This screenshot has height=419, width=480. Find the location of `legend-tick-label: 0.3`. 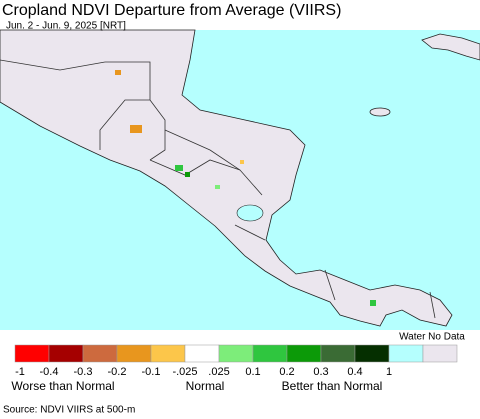

legend-tick-label: 0.3 is located at coordinates (320, 372).